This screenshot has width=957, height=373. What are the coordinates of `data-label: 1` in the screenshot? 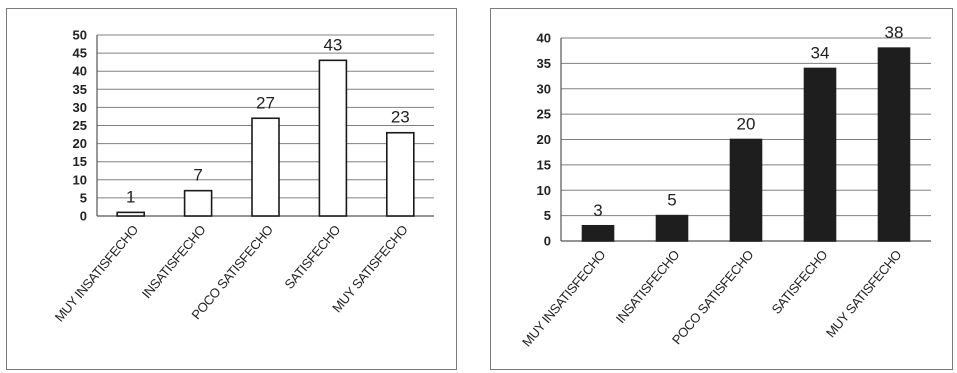 It's located at (130, 196).